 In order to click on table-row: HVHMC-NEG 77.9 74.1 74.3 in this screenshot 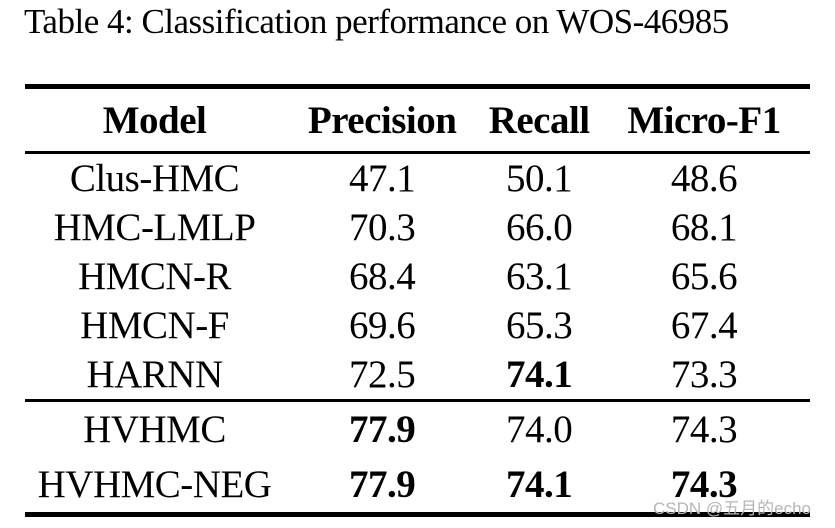, I will do `click(417, 486)`.